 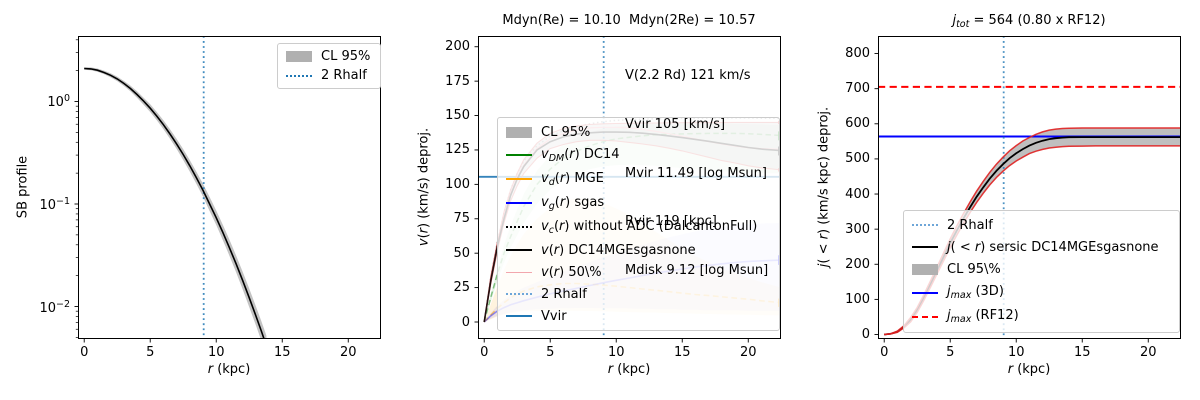 I want to click on text-part: ) sersic DC14MGEsgasnone, so click(x=1069, y=247).